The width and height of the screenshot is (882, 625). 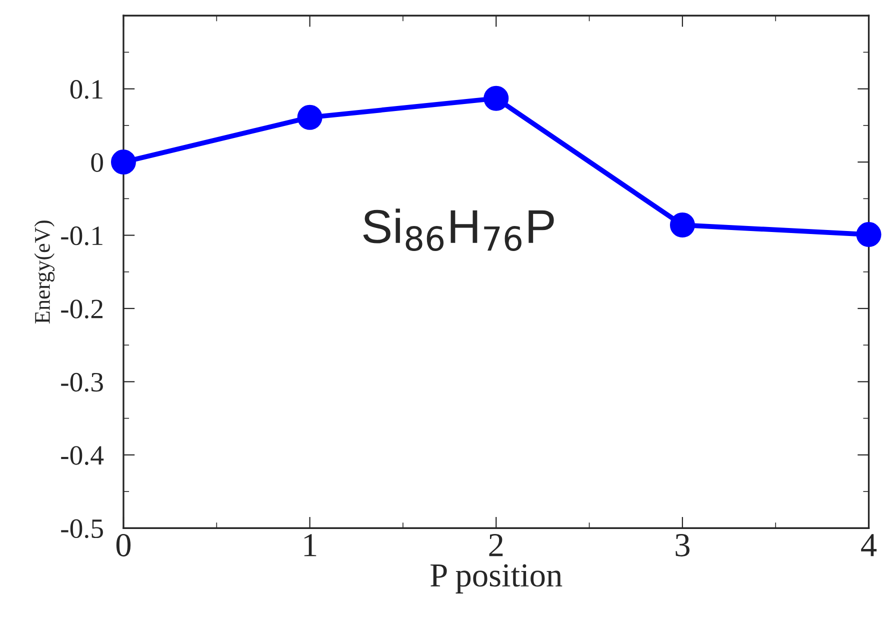 I want to click on x-tick-label: 3, so click(x=683, y=545).